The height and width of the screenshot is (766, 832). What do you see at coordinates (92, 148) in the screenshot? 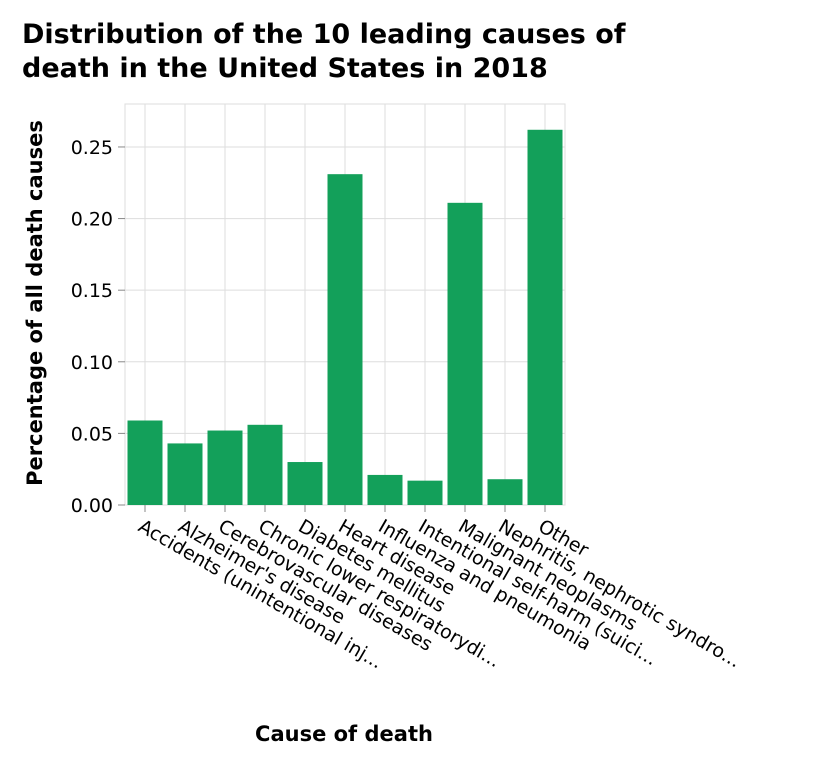
I see `y-tick-label: 0.25` at bounding box center [92, 148].